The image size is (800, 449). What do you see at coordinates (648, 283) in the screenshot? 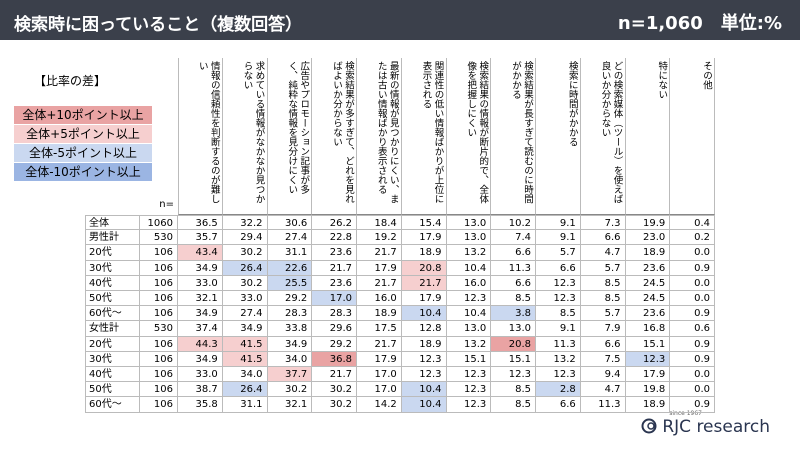
I see `data-cell: 24.5` at bounding box center [648, 283].